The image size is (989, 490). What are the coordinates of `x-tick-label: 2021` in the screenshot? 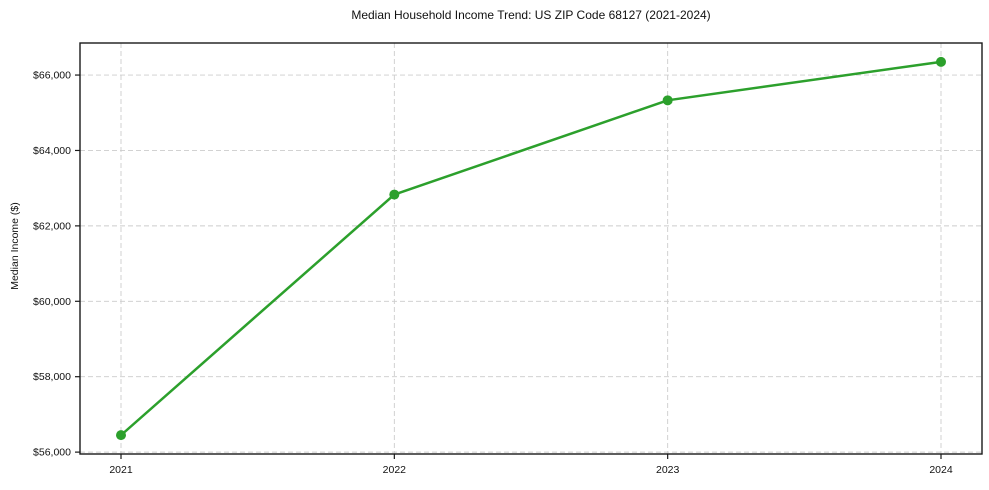 It's located at (121, 470).